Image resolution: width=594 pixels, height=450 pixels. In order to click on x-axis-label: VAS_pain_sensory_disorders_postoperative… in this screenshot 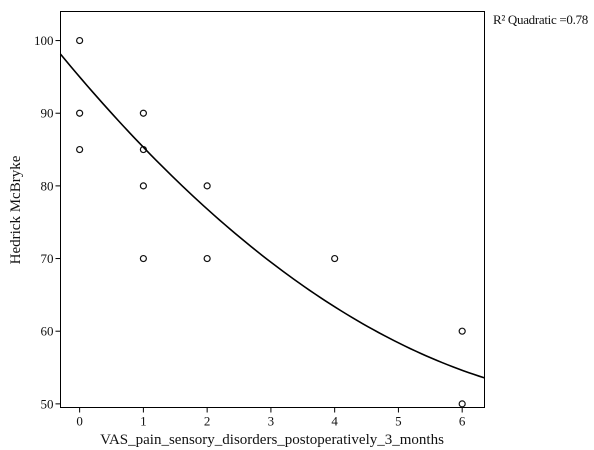, I will do `click(272, 440)`.